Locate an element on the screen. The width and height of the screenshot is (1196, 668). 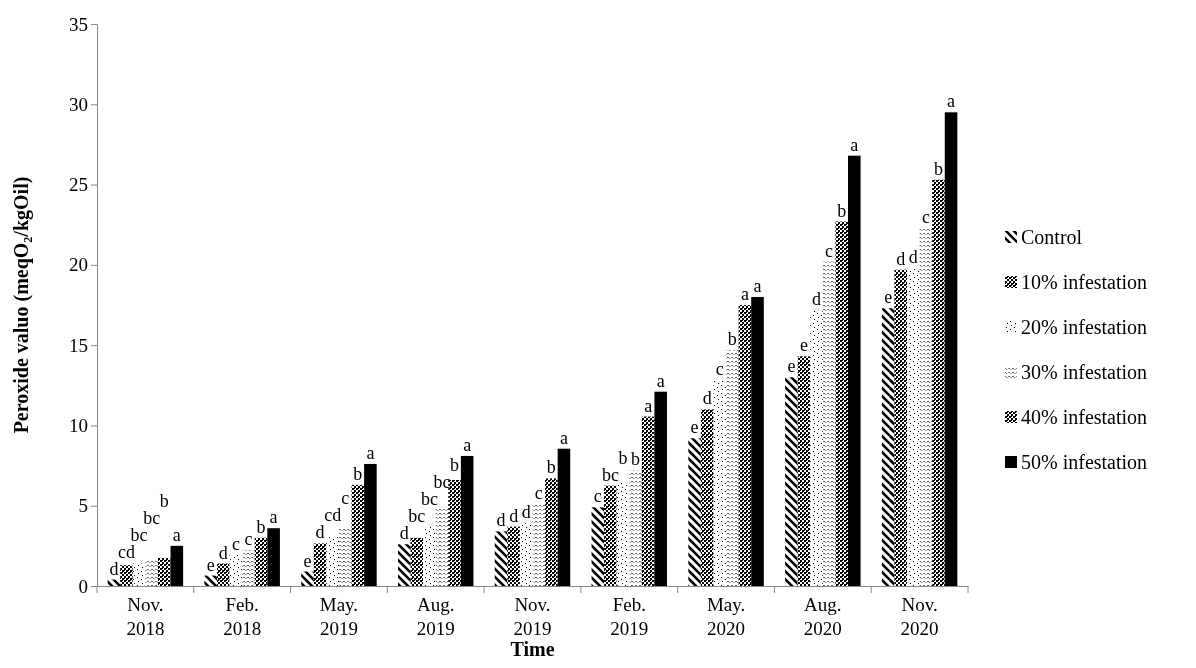
x-tick-label: May. 2020 is located at coordinates (726, 616).